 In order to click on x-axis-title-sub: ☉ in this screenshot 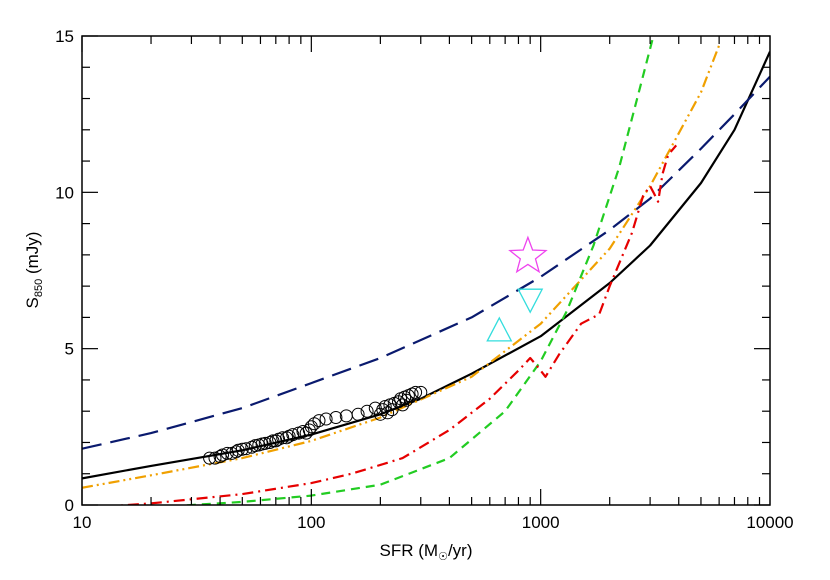, I will do `click(443, 557)`.